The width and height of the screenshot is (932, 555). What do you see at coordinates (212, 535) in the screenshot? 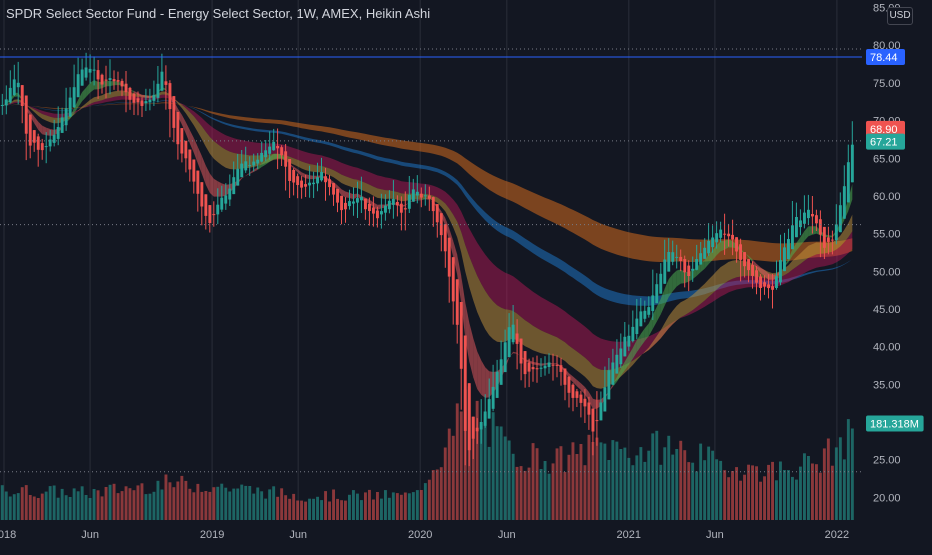
I see `x-tick-label: 2019` at bounding box center [212, 535].